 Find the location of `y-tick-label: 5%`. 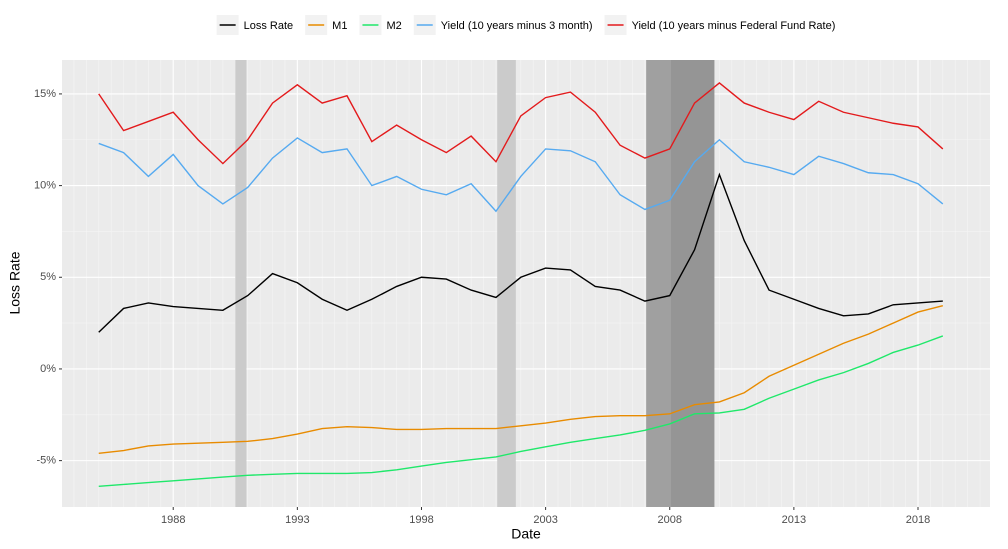

y-tick-label: 5% is located at coordinates (48, 277).